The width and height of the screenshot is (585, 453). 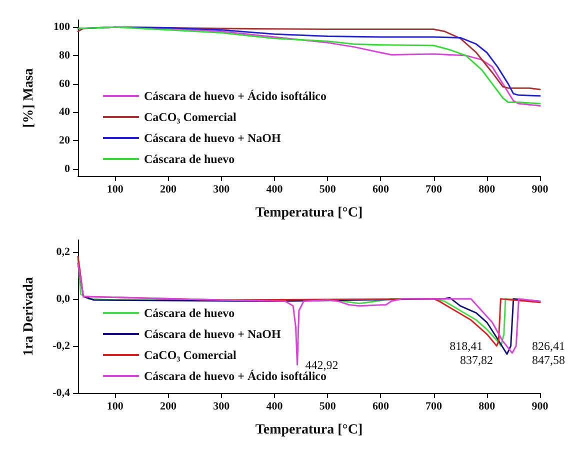 What do you see at coordinates (29, 98) in the screenshot?
I see `y-axis-title: [%] Masa` at bounding box center [29, 98].